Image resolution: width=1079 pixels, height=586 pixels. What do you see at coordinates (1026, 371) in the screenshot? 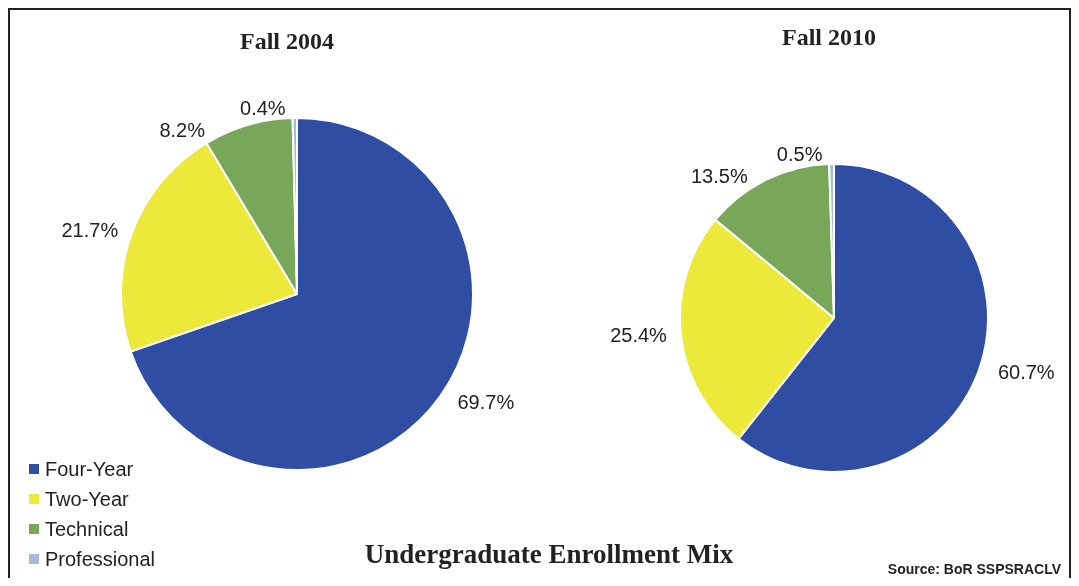
I see `data-label: 60.7%` at bounding box center [1026, 371].